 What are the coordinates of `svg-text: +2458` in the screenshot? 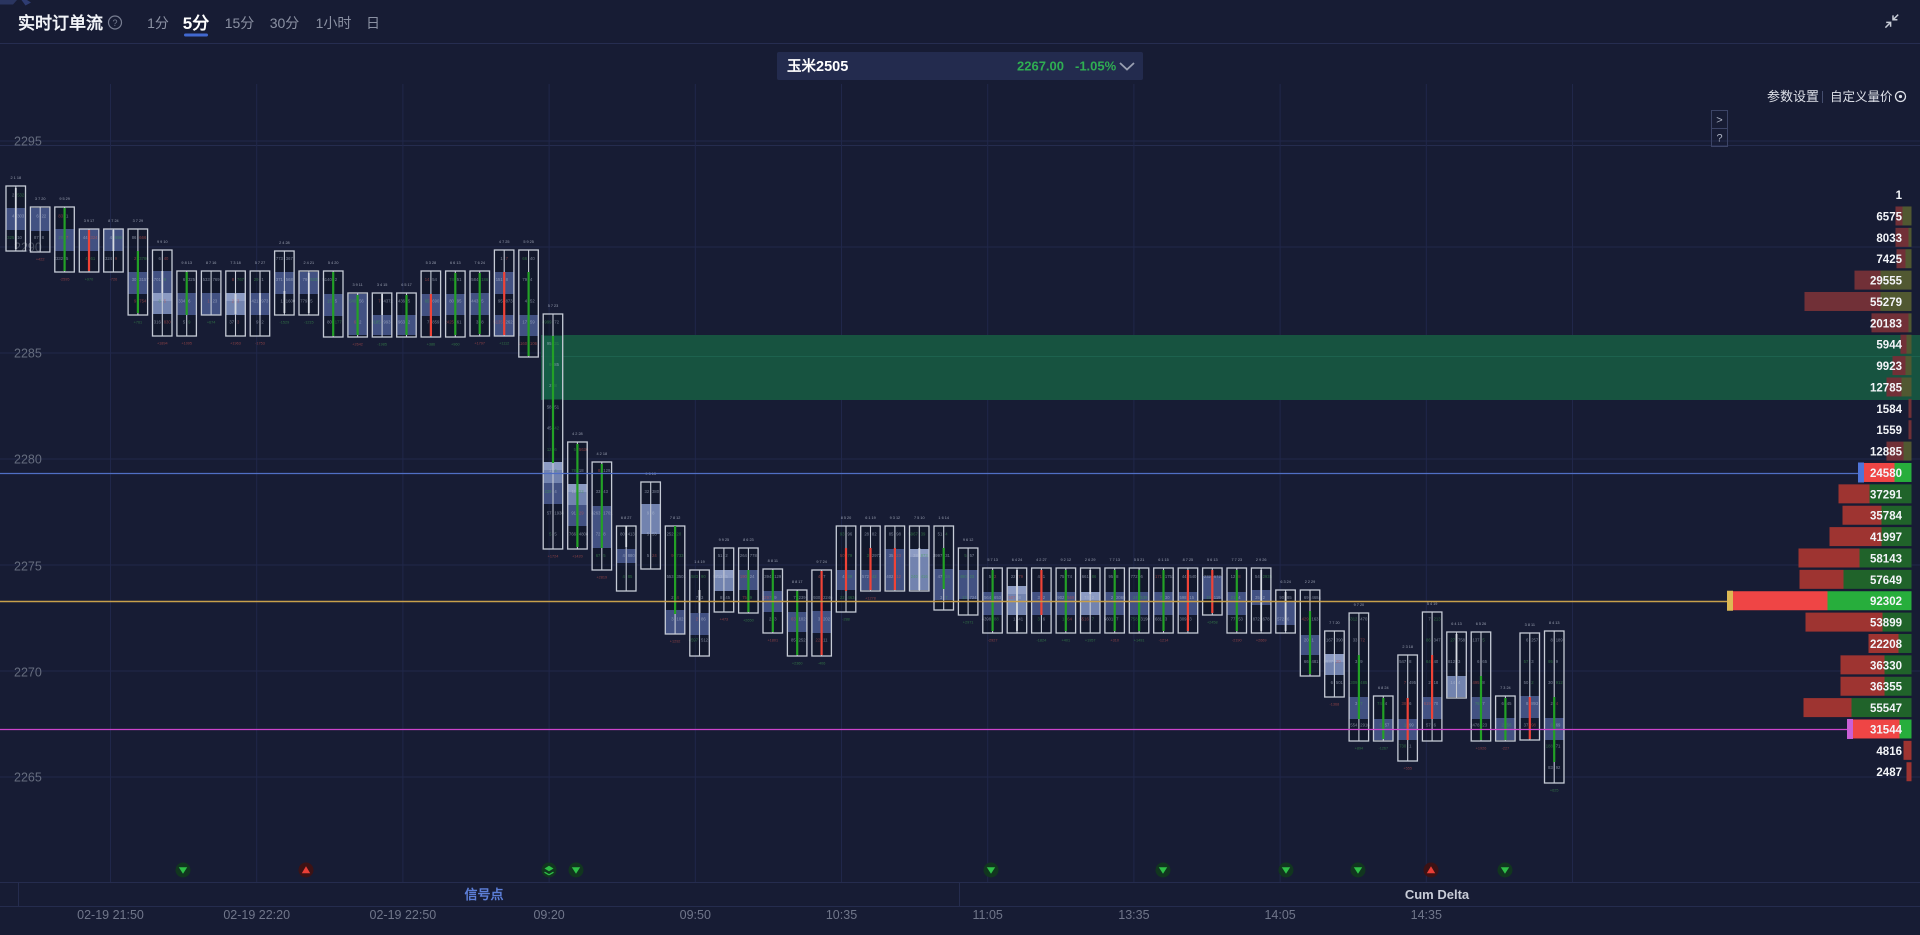 It's located at (1212, 623).